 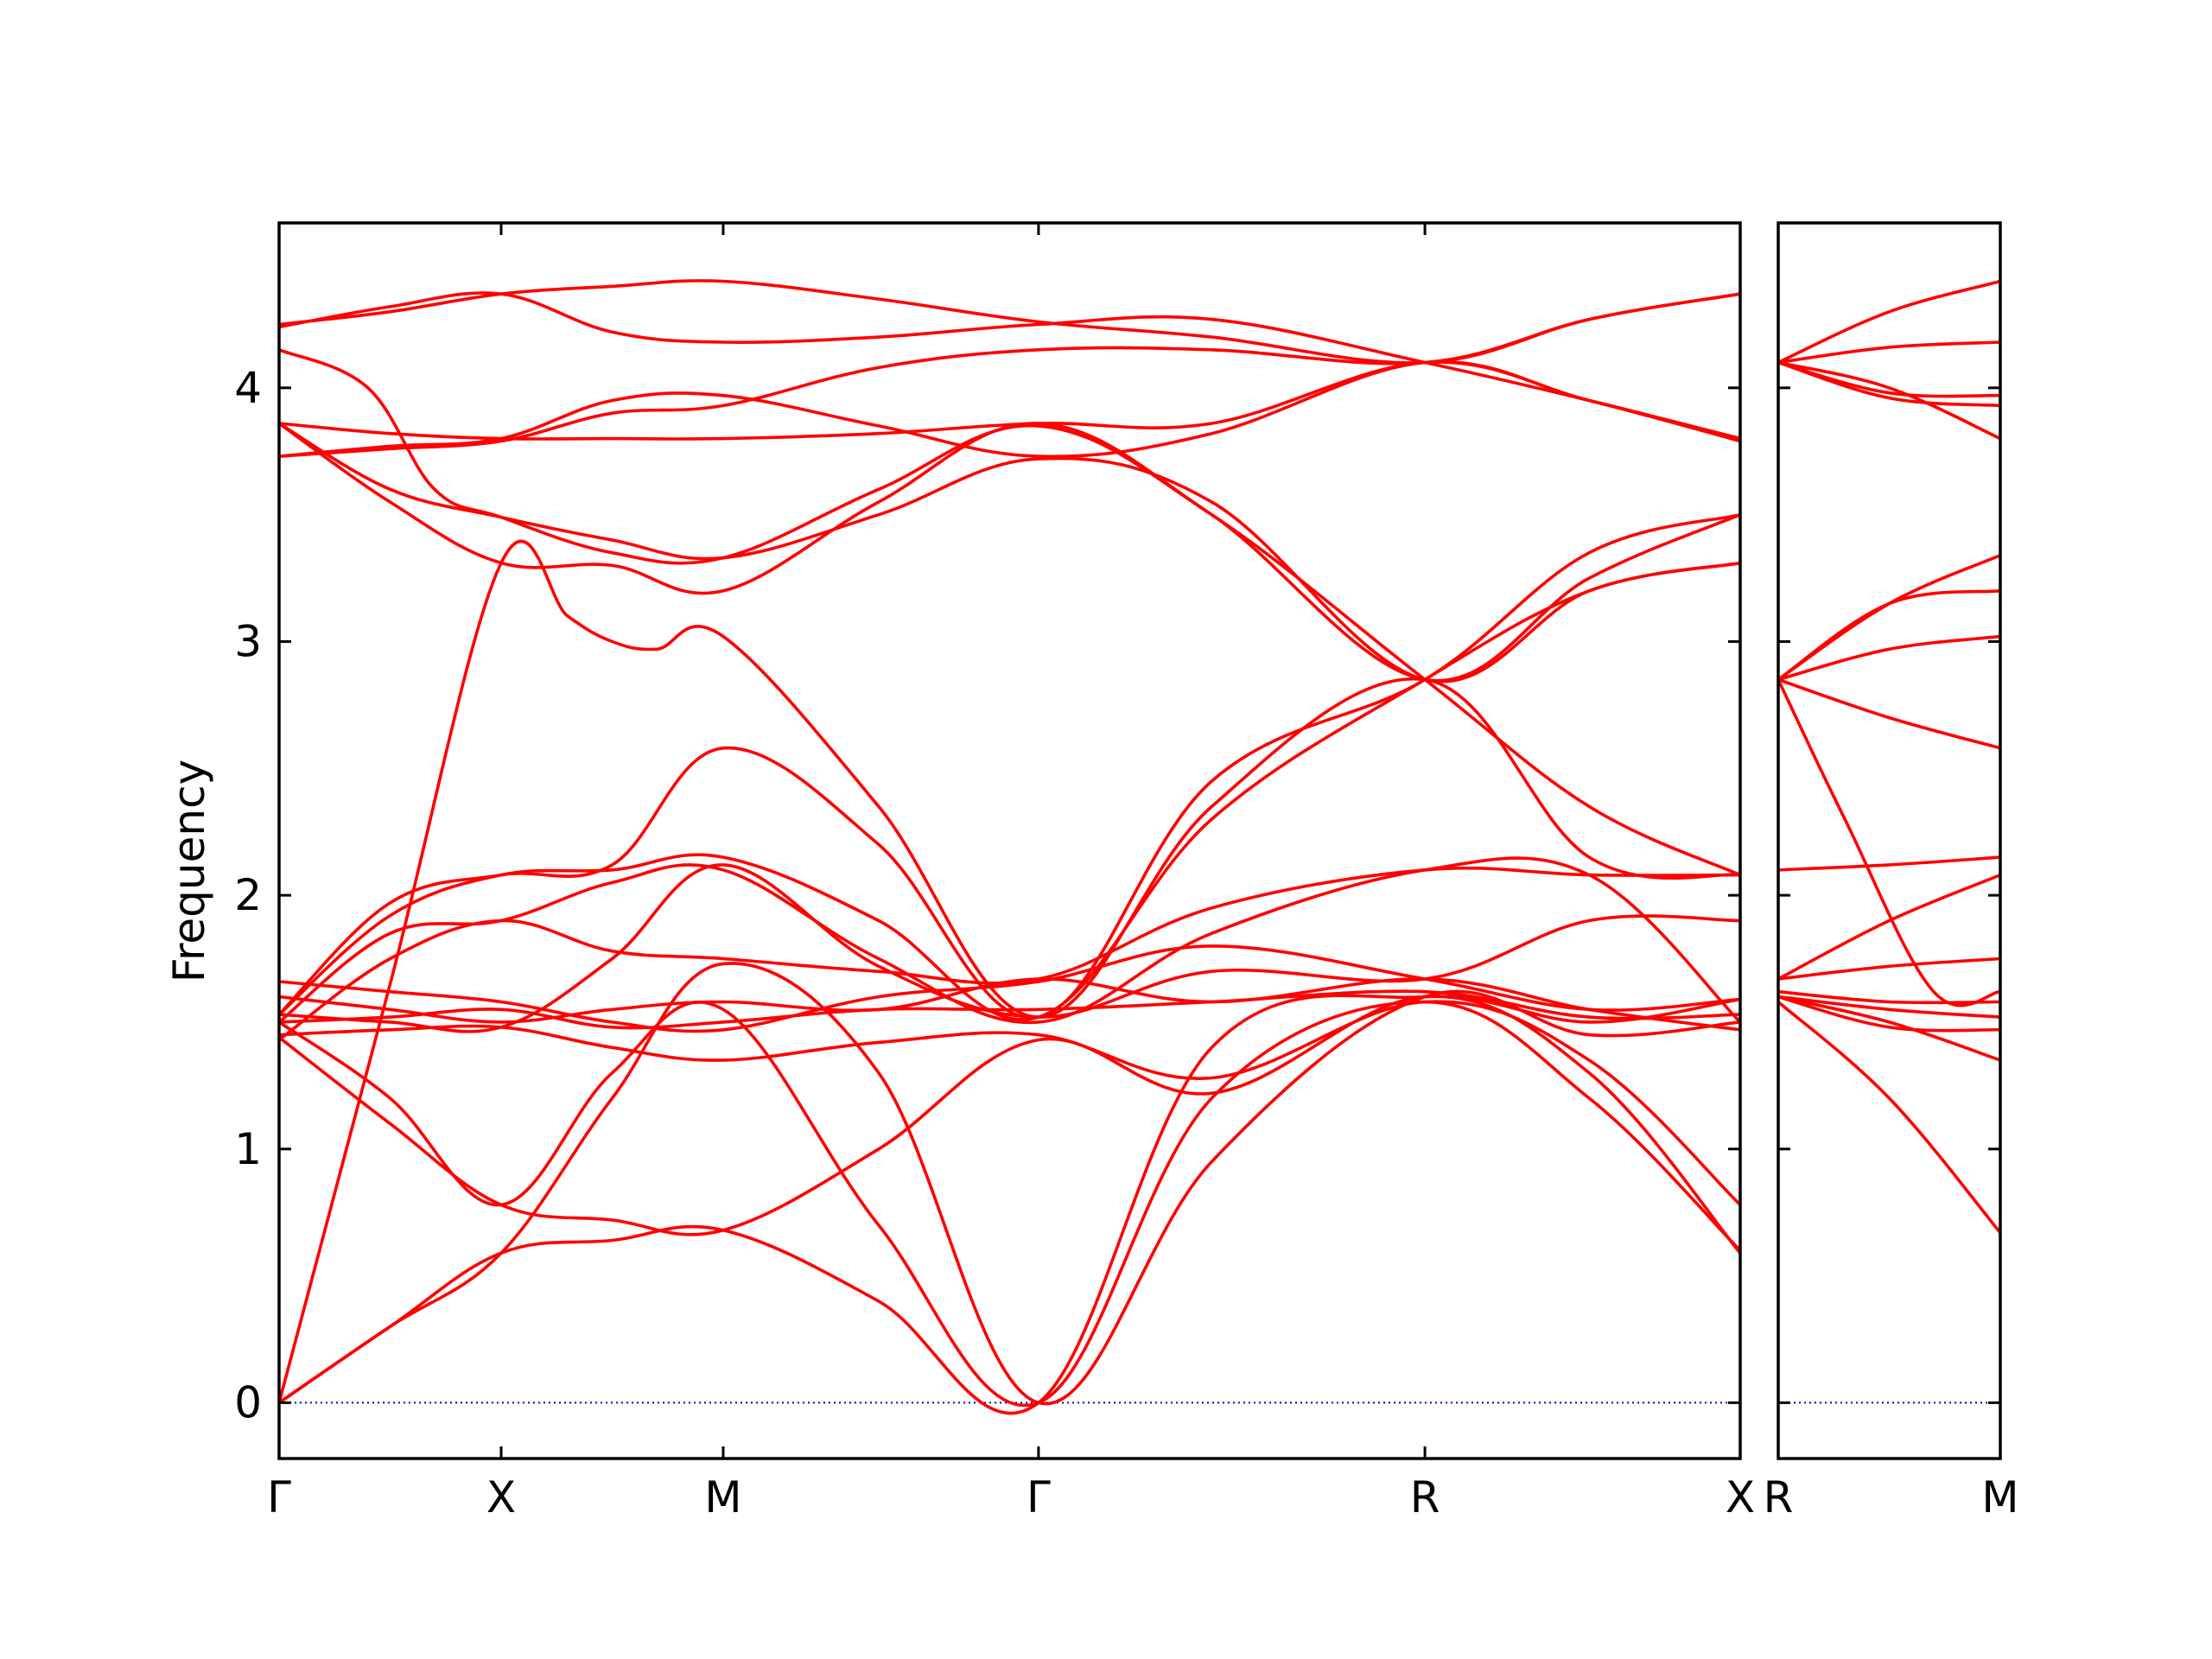 What do you see at coordinates (248, 388) in the screenshot?
I see `y-tick-label: 4` at bounding box center [248, 388].